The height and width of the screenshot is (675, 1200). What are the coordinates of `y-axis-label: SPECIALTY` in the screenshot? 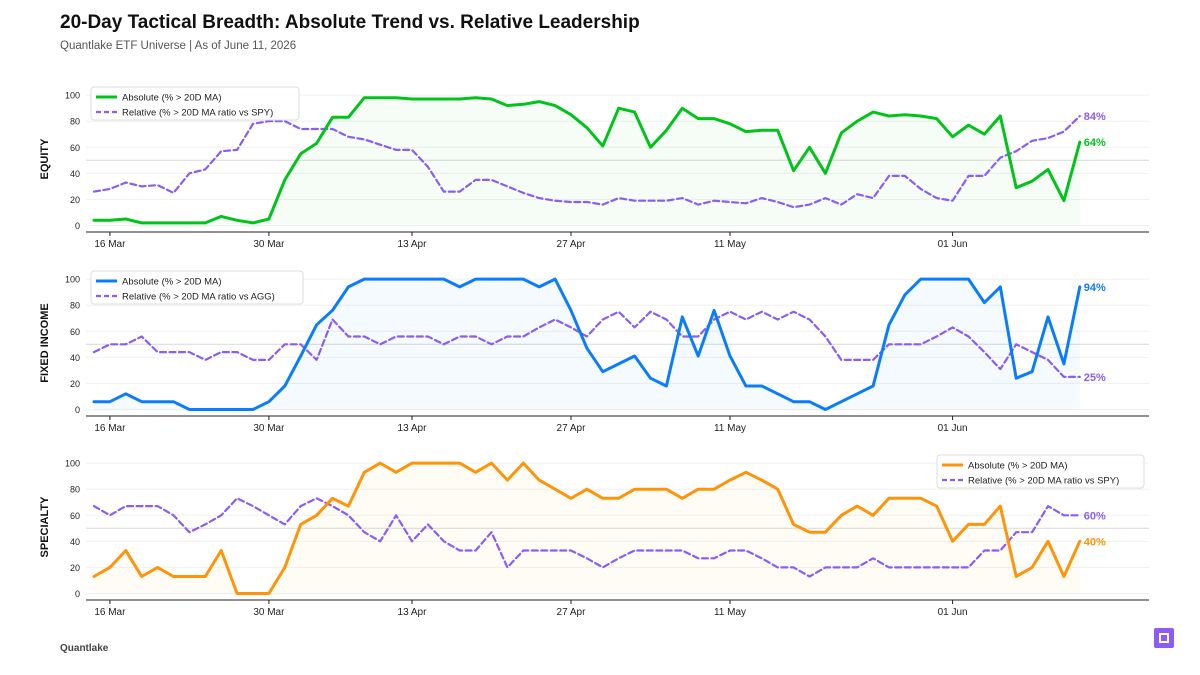 It's located at (45, 527).